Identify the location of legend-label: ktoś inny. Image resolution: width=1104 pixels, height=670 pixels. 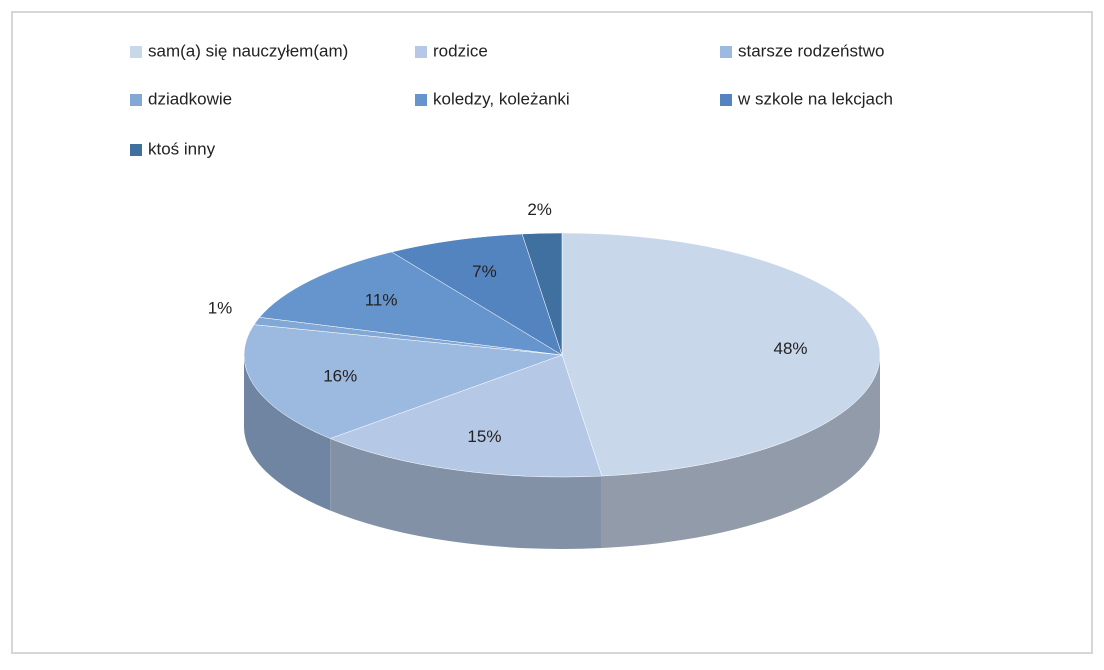
(182, 148).